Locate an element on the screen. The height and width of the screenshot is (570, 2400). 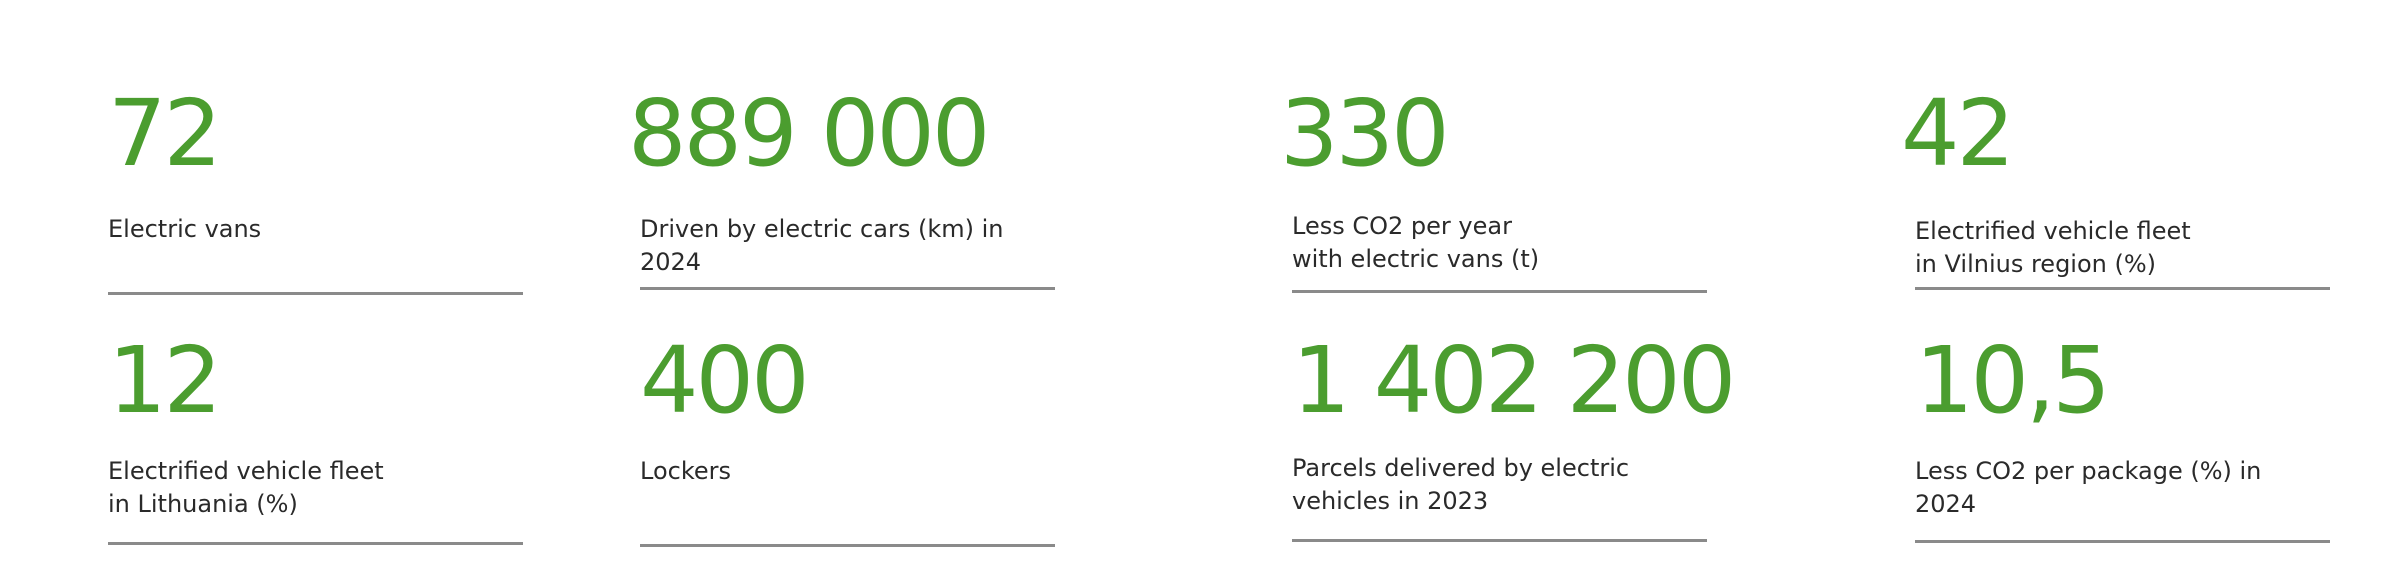
stat-label: Less CO2 per year with electric vans (t) is located at coordinates (1416, 242).